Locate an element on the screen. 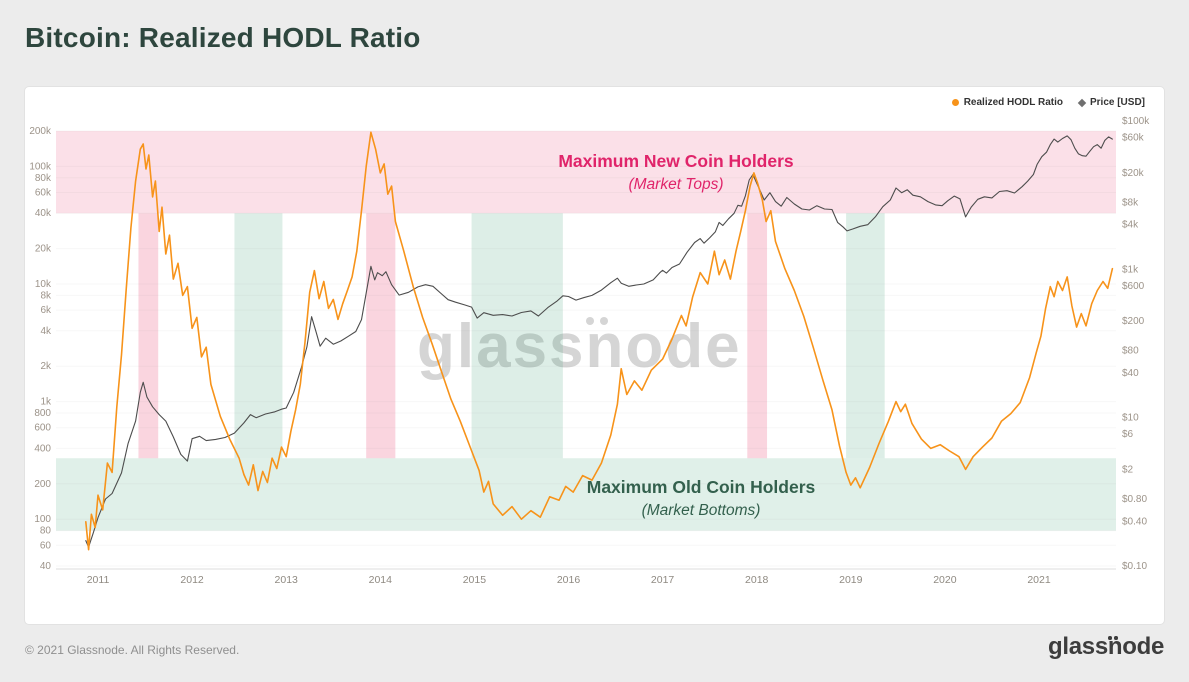 This screenshot has height=682, width=1189. x-axis-tick-label: 2019 is located at coordinates (851, 580).